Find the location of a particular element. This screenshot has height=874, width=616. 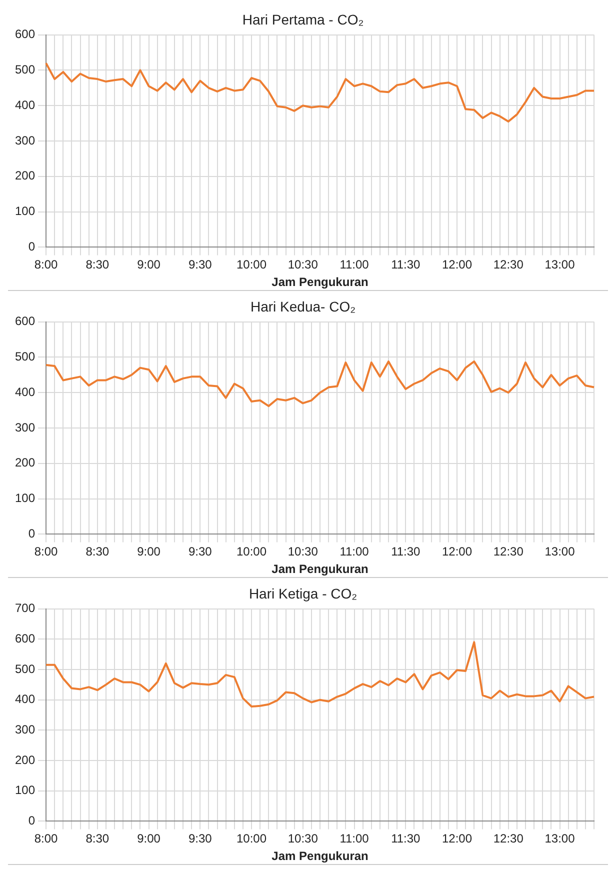

chart-title: Hari Pertama - CO₂ is located at coordinates (303, 19).